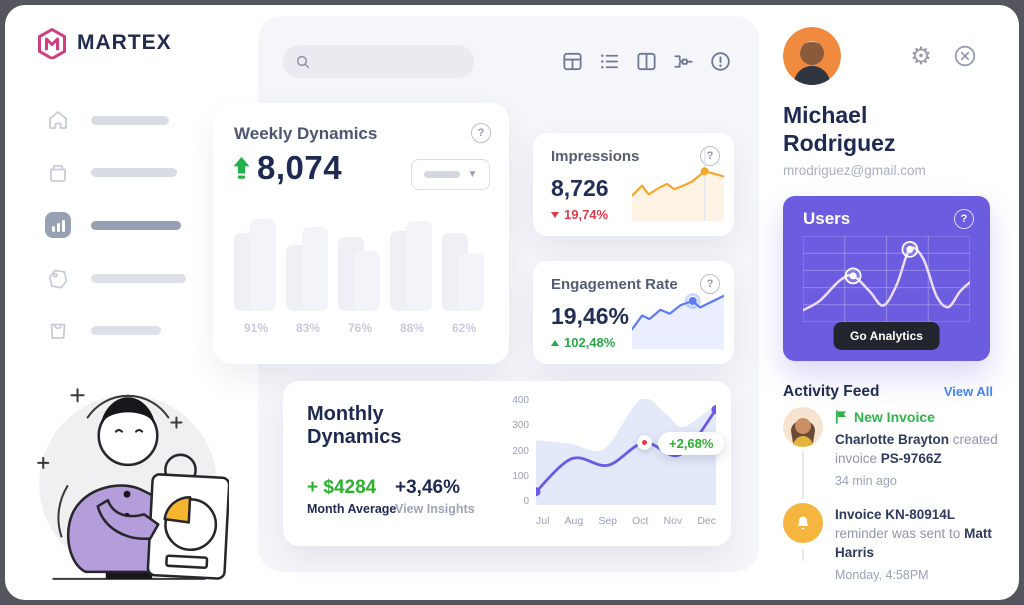  What do you see at coordinates (472, 174) in the screenshot?
I see `chevron-down-icon: ▼` at bounding box center [472, 174].